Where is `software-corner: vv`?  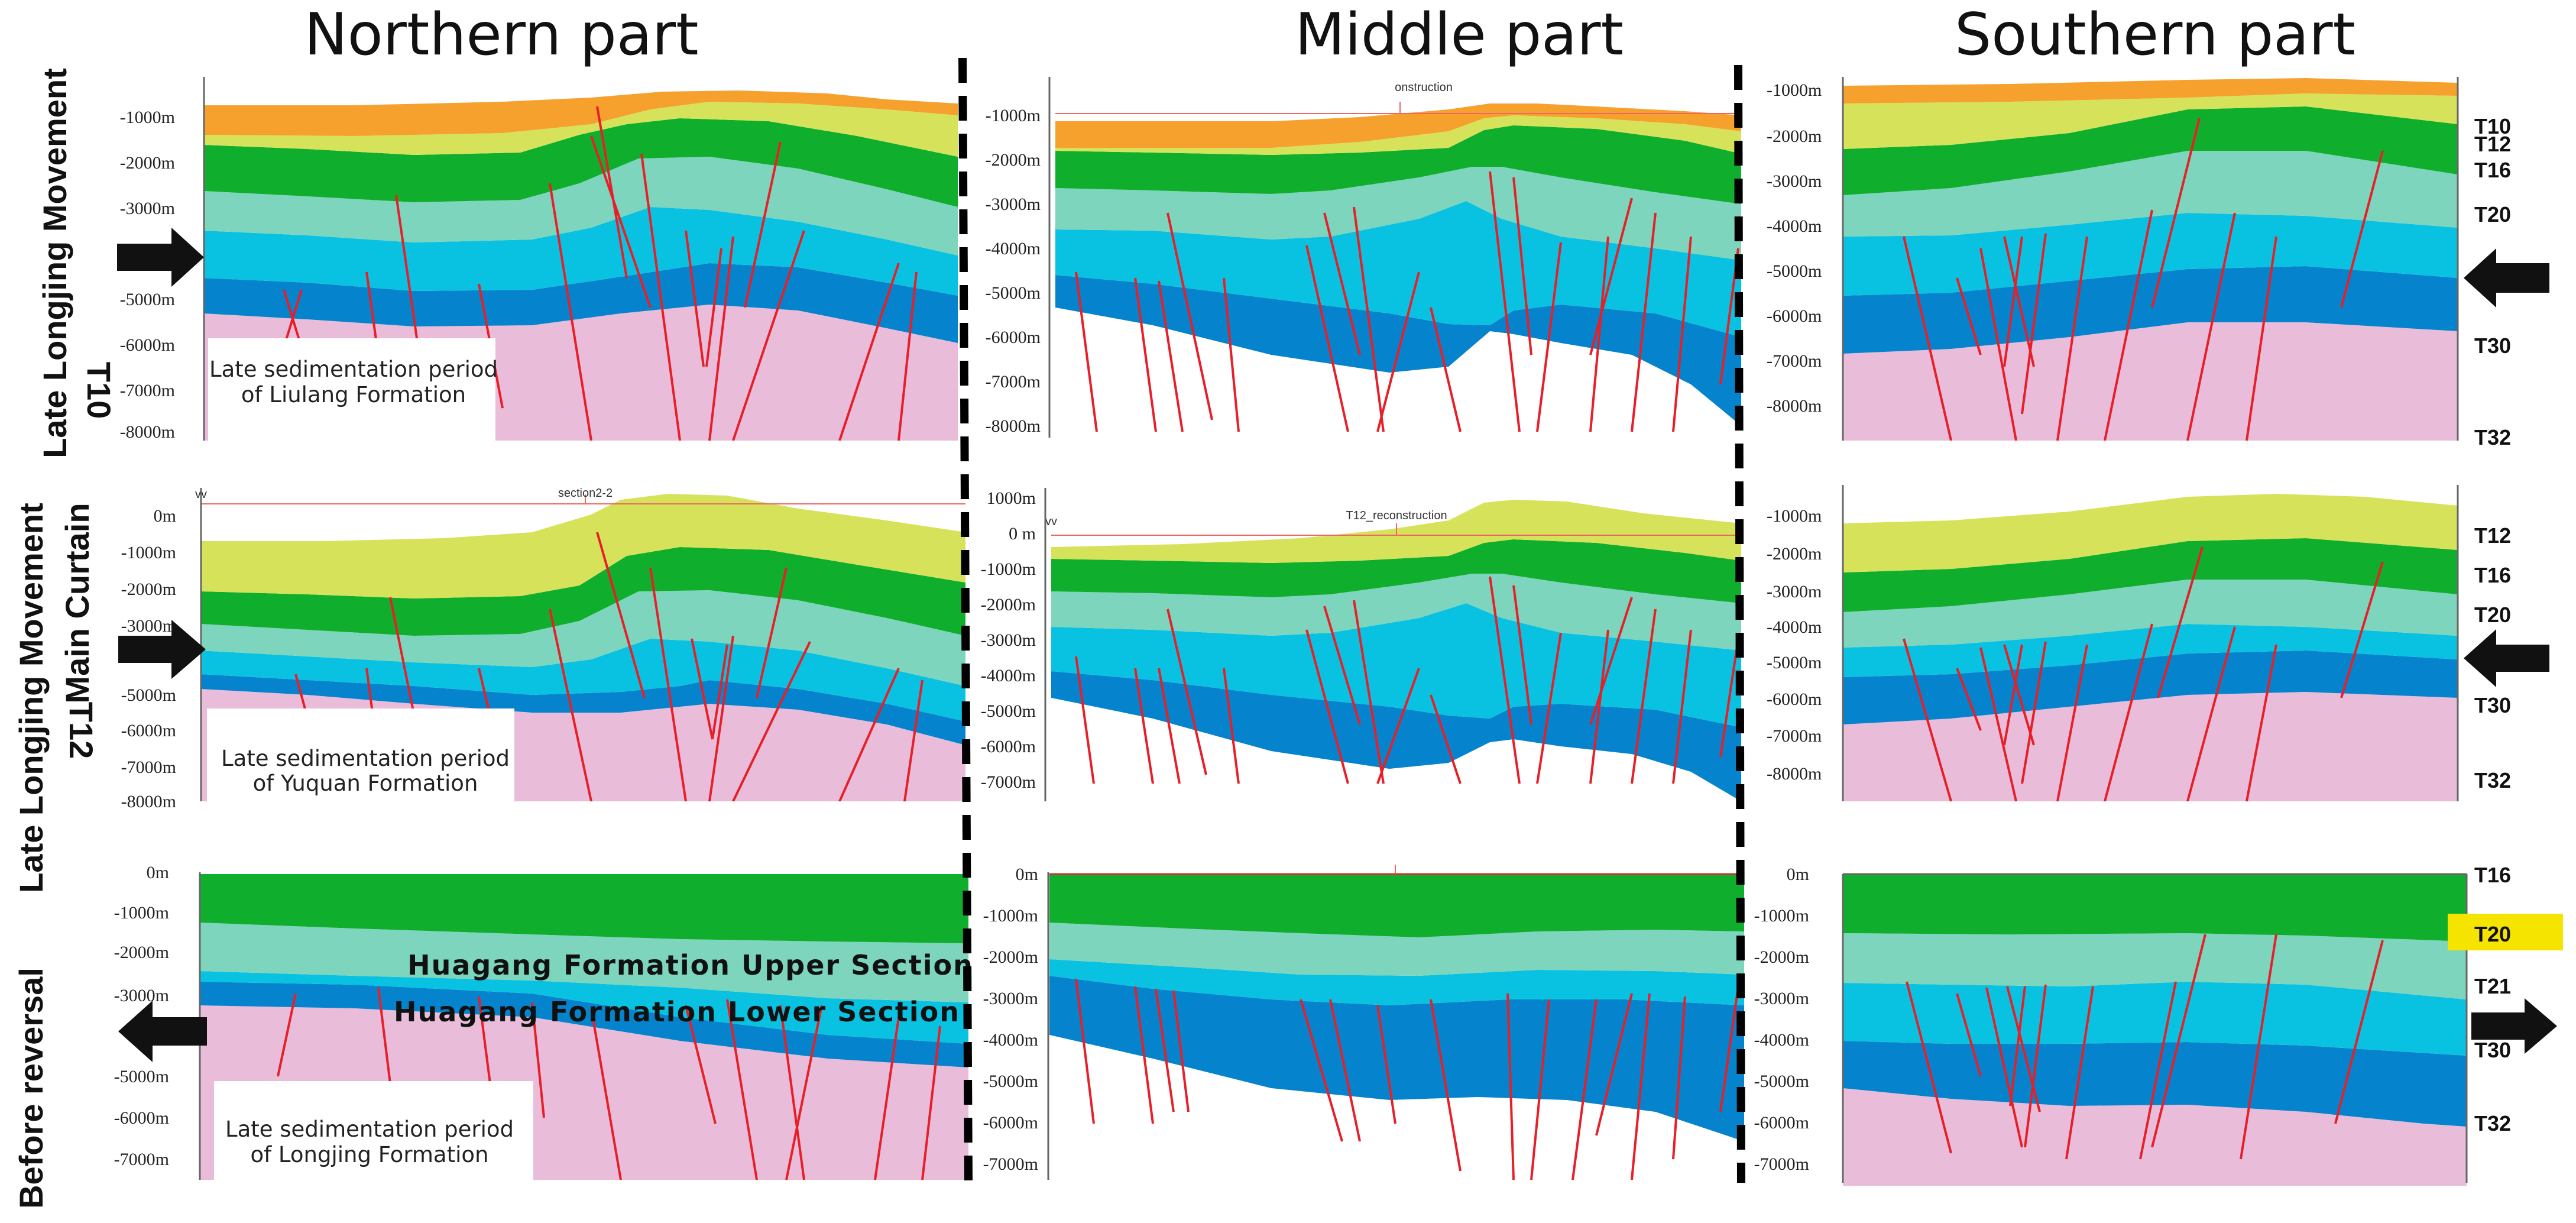 software-corner: vv is located at coordinates (1051, 521).